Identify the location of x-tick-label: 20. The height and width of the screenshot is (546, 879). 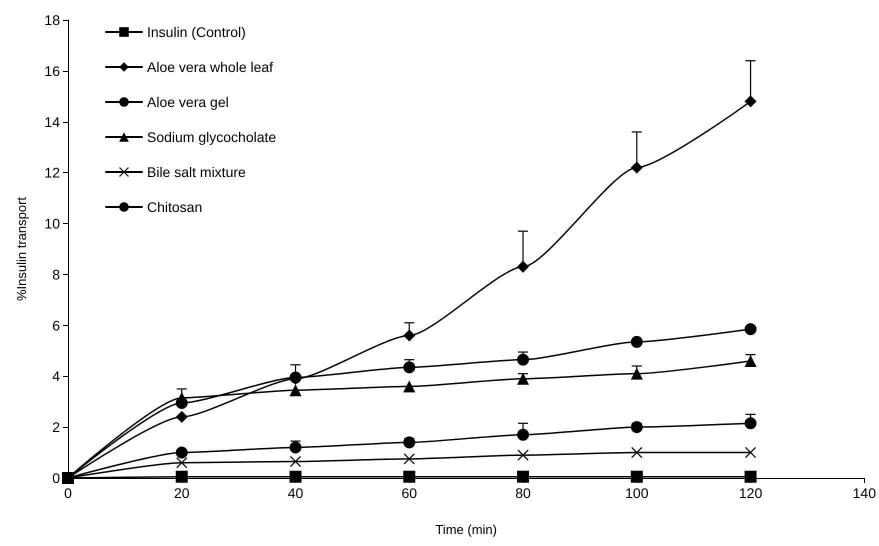
(182, 493).